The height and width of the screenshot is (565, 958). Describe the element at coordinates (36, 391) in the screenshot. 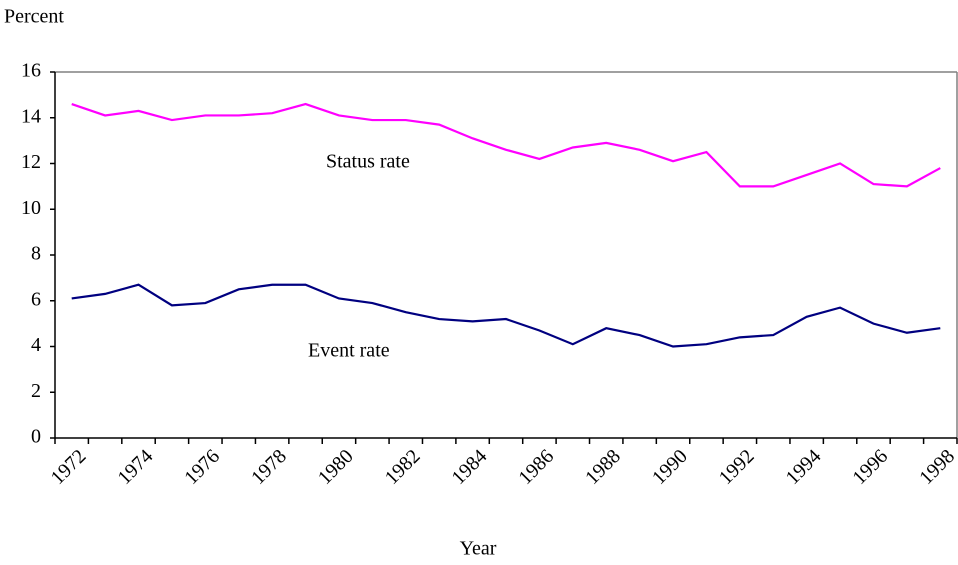

I see `y-tick-label: 2` at that location.